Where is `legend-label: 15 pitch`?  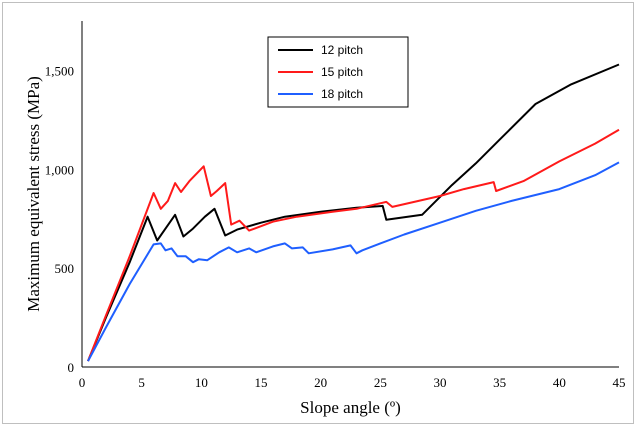
legend-label: 15 pitch is located at coordinates (342, 72).